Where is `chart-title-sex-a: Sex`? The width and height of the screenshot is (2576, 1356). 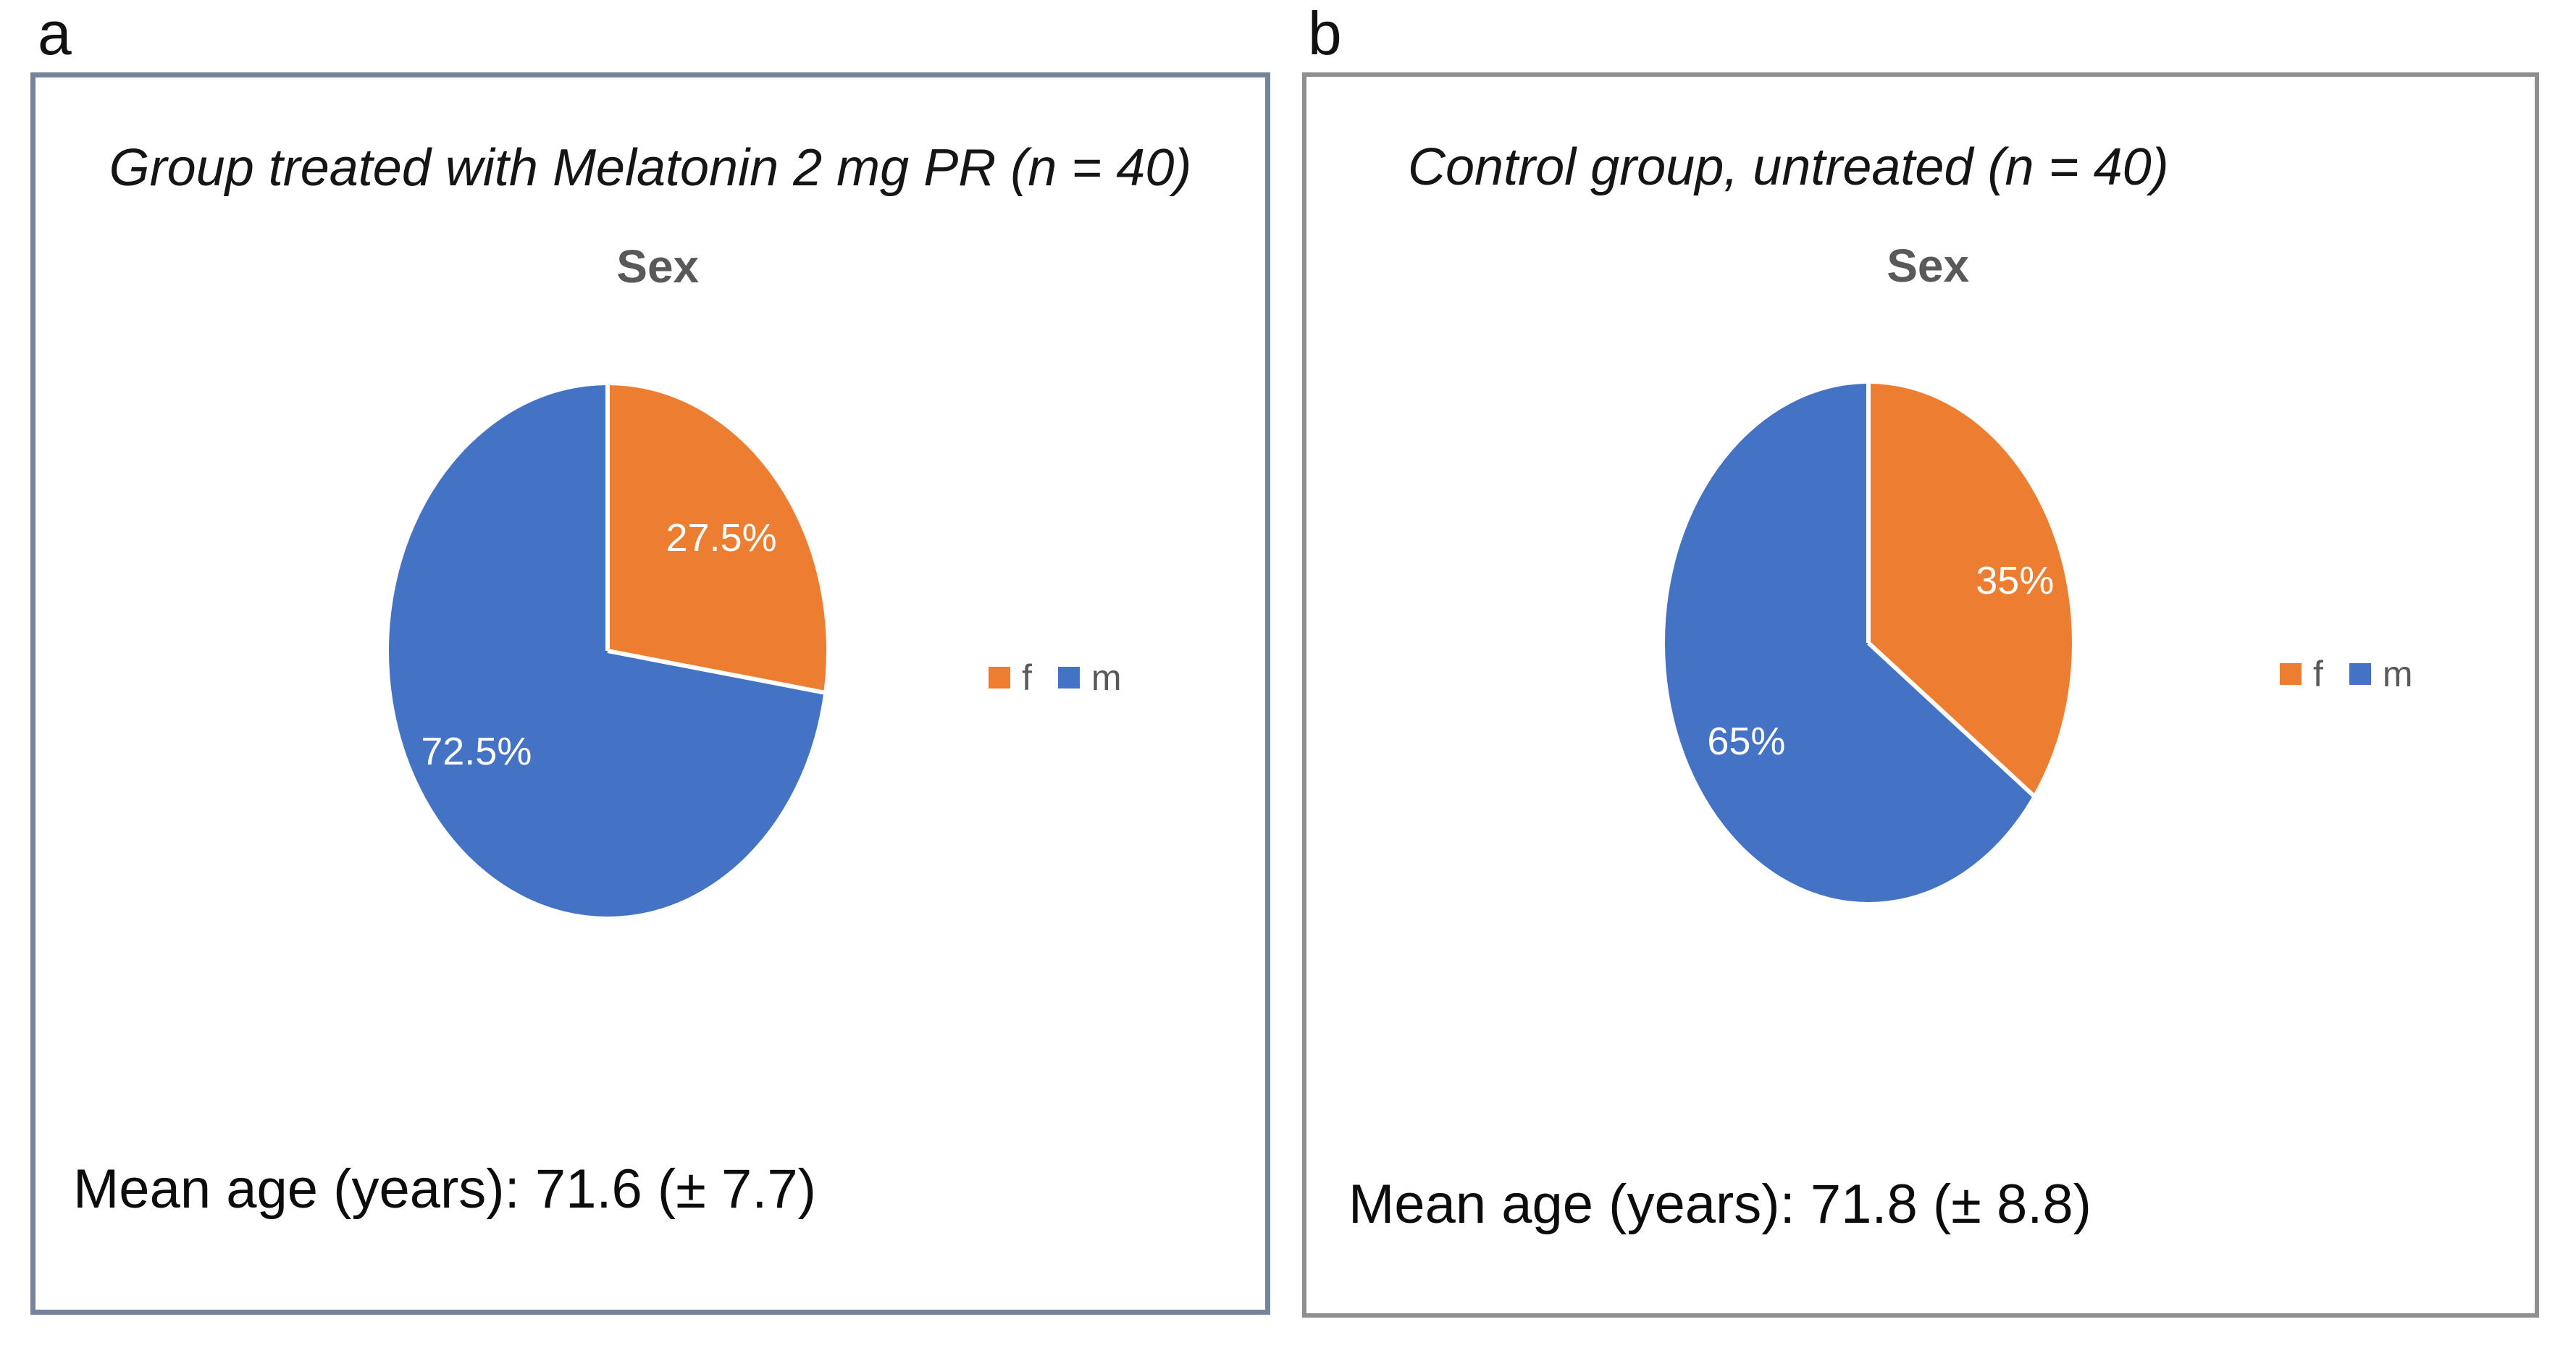 chart-title-sex-a: Sex is located at coordinates (658, 266).